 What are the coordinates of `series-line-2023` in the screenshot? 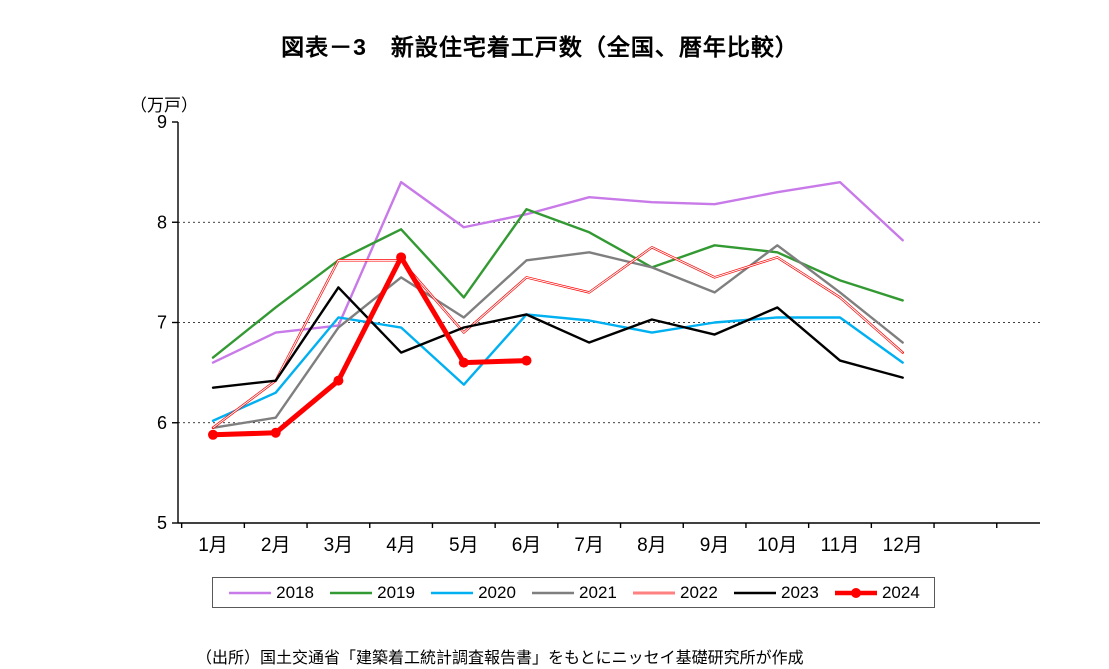 It's located at (557, 337).